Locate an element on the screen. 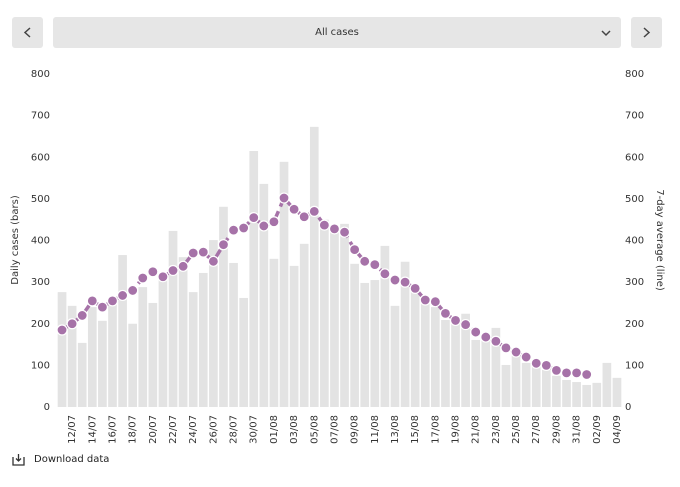  prev-button is located at coordinates (27, 32).